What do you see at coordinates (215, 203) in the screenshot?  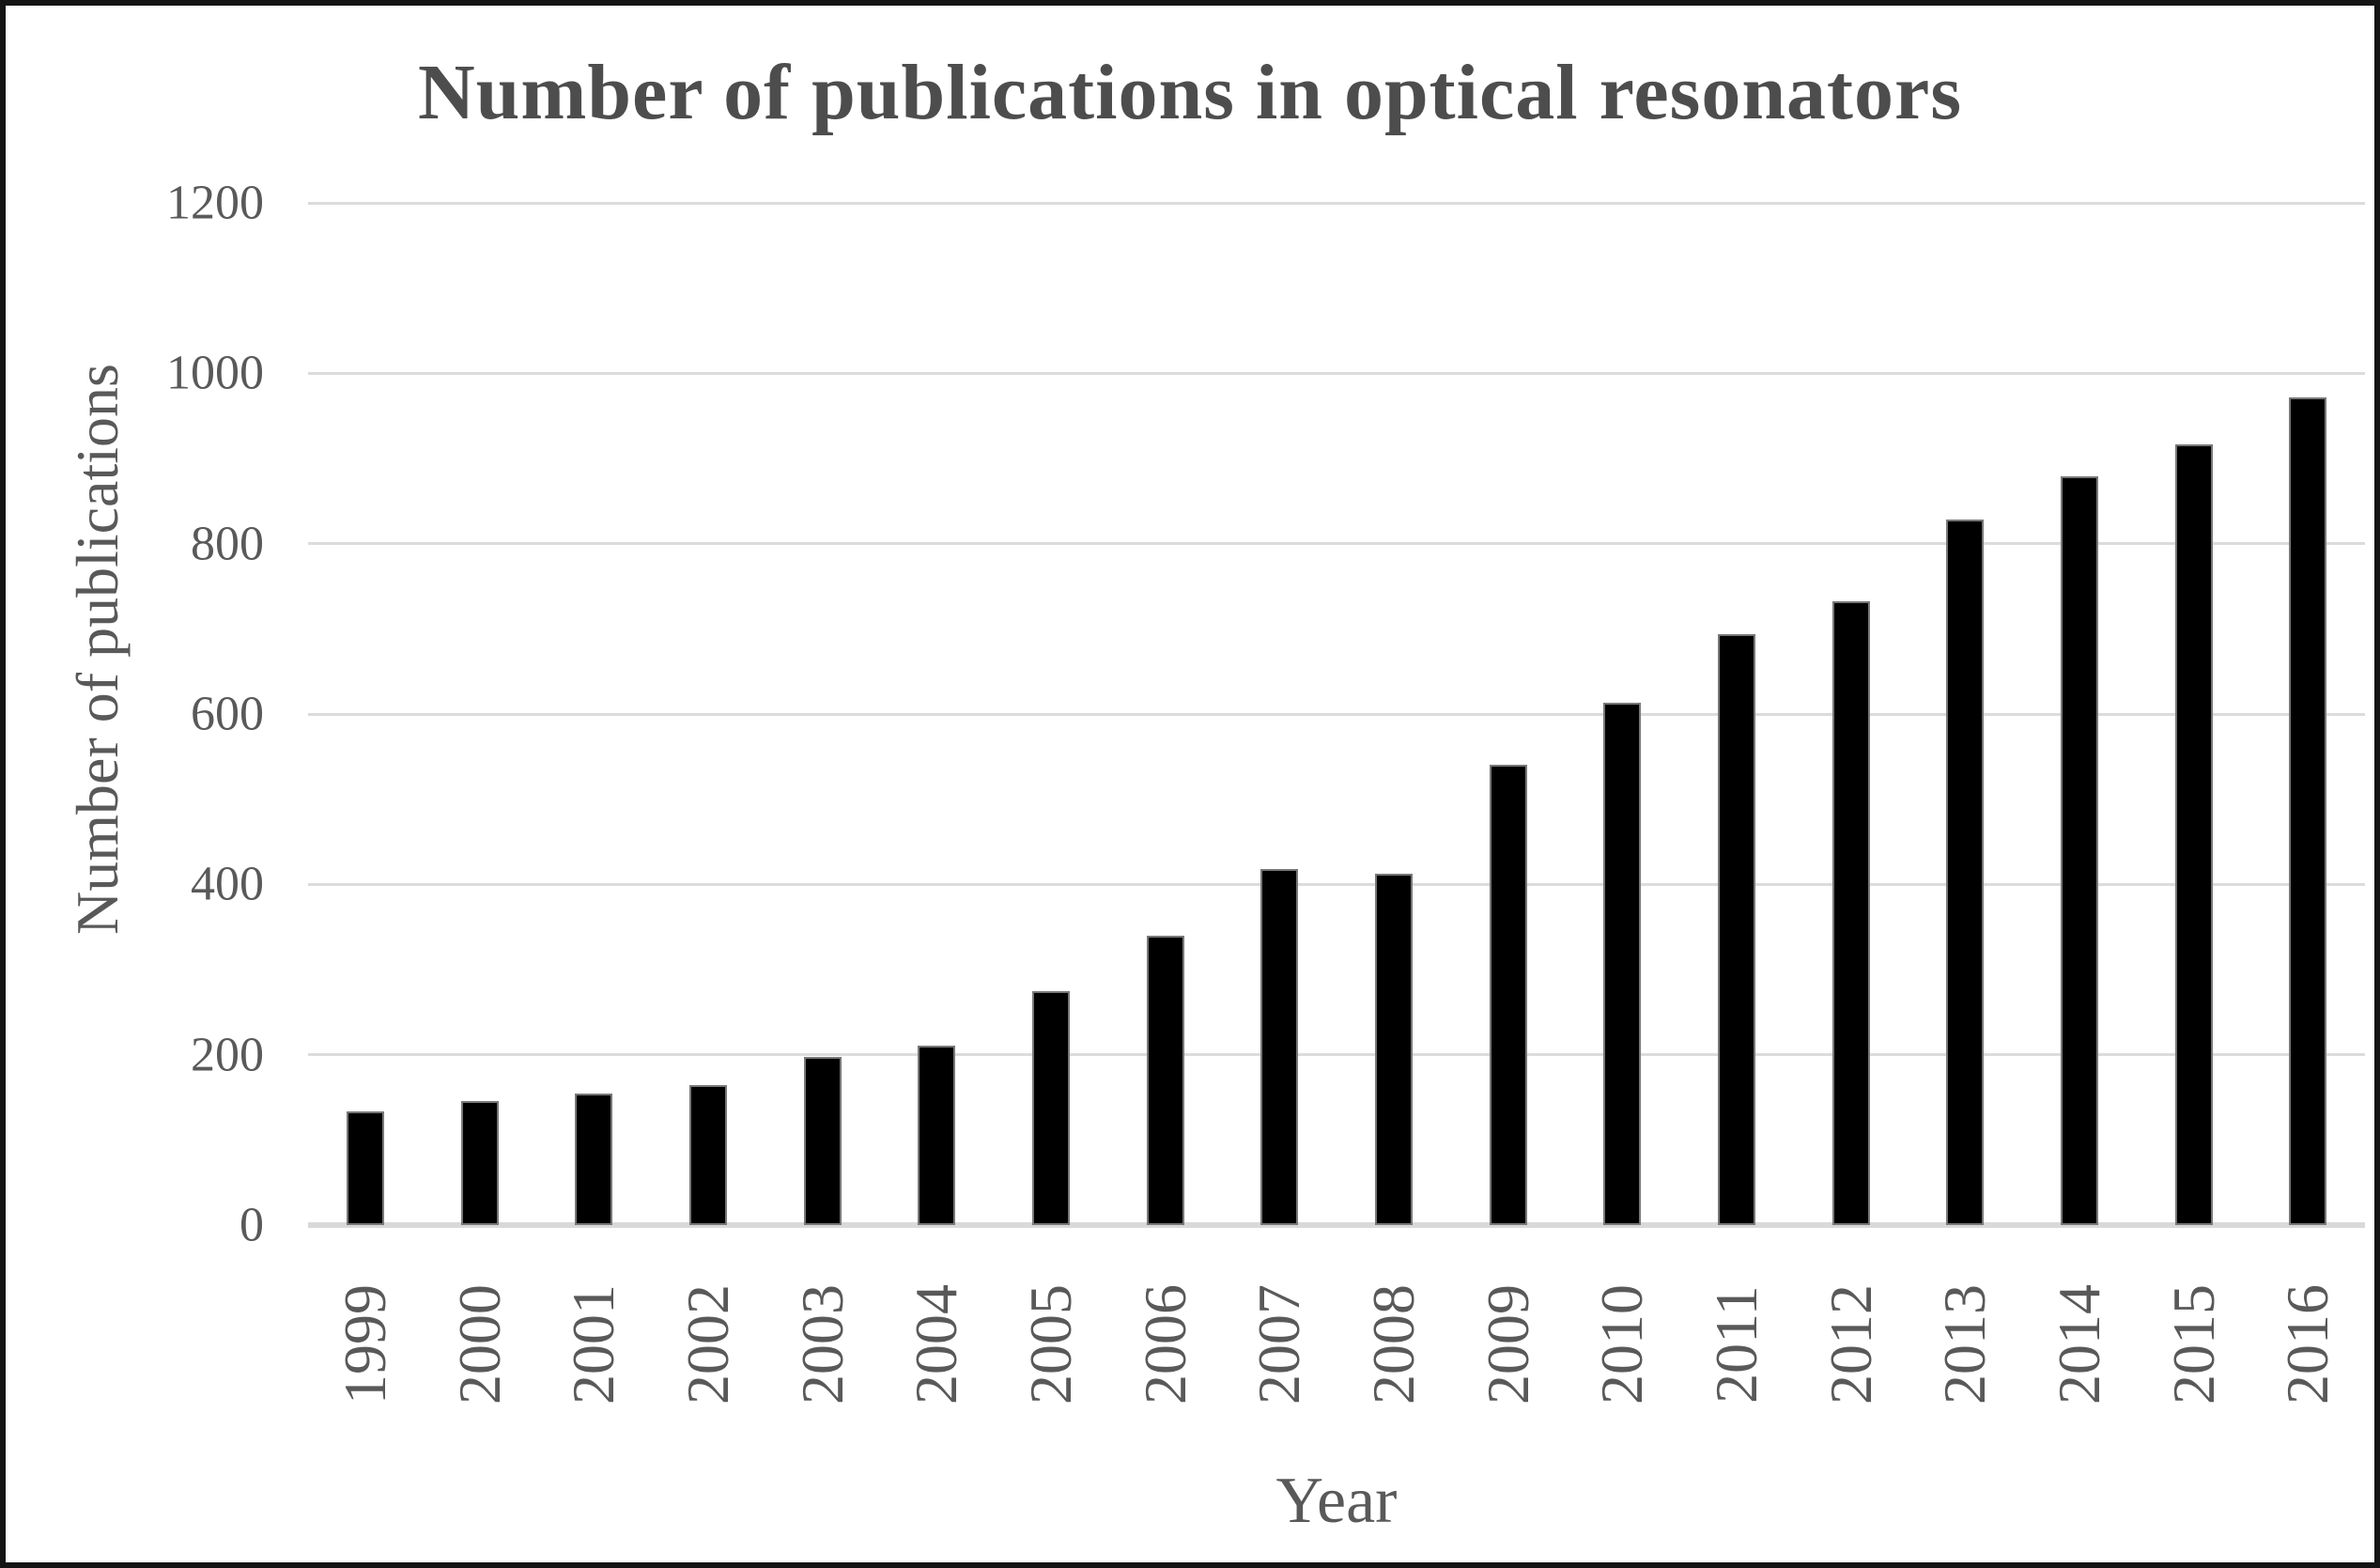 I see `y-tick-label-1200: 1200` at bounding box center [215, 203].